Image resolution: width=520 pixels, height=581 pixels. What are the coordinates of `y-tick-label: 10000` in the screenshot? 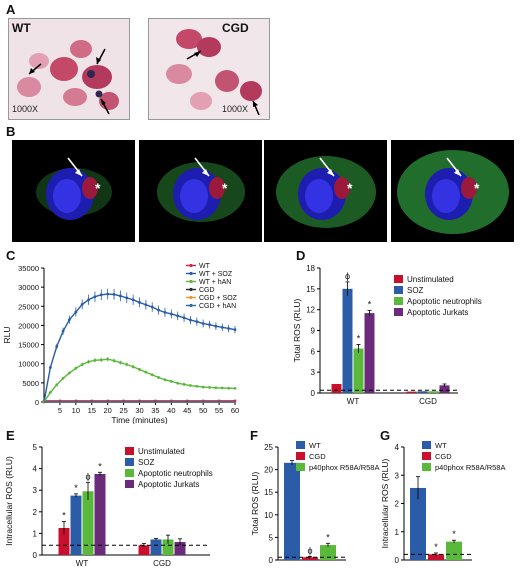 It's located at (28, 364).